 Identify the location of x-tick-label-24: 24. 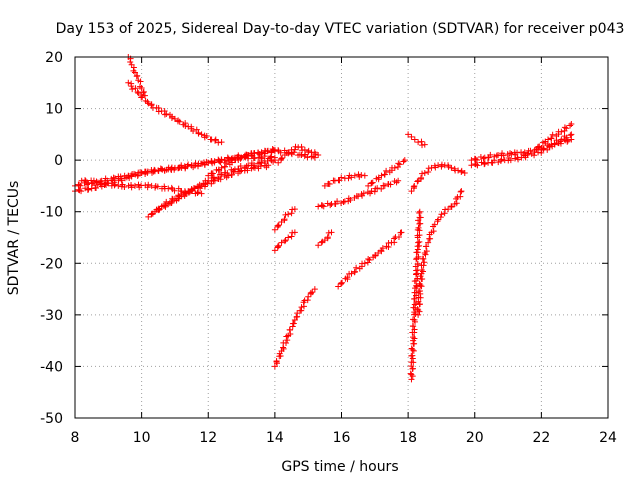
(608, 438).